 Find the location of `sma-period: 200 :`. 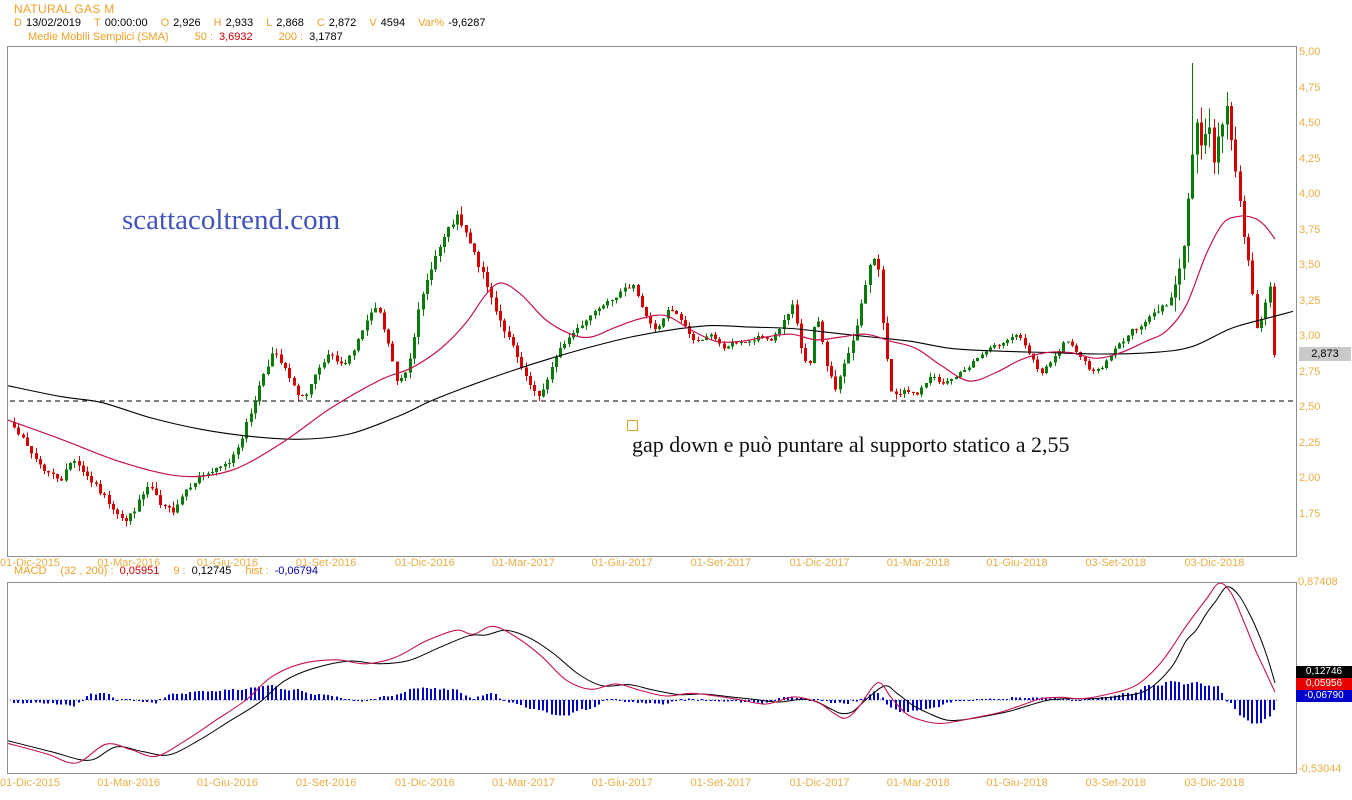

sma-period: 200 : is located at coordinates (291, 37).